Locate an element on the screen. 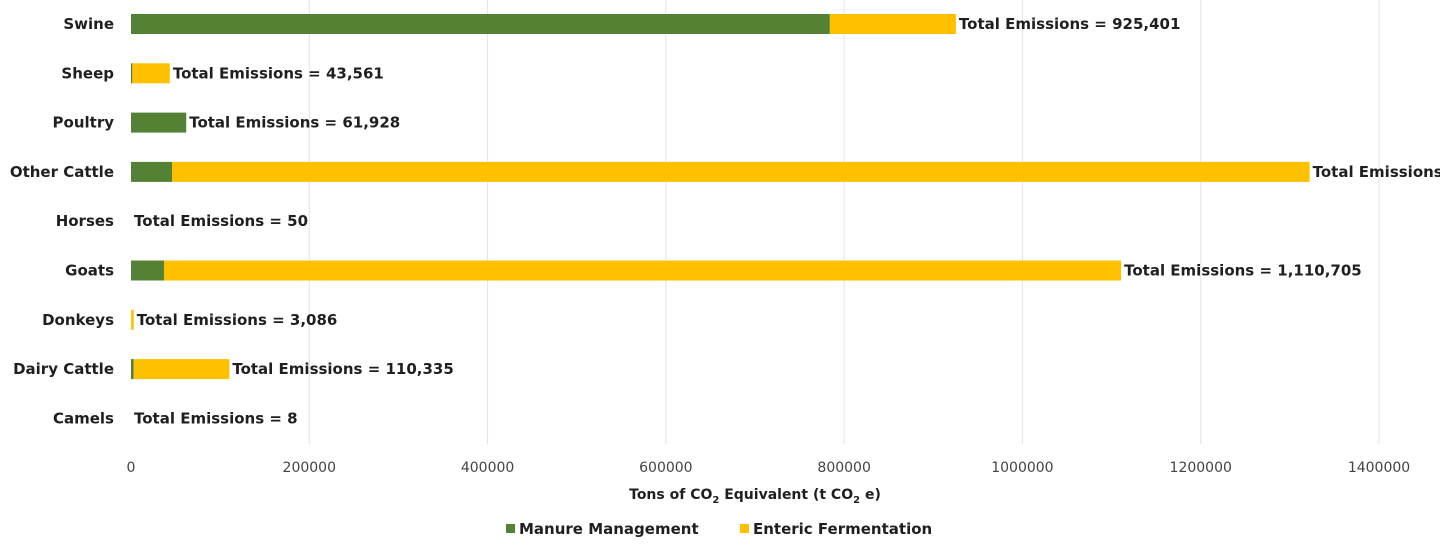 This screenshot has width=1440, height=545. total-emissions-label: Total Emissions = 925,401 is located at coordinates (1069, 24).